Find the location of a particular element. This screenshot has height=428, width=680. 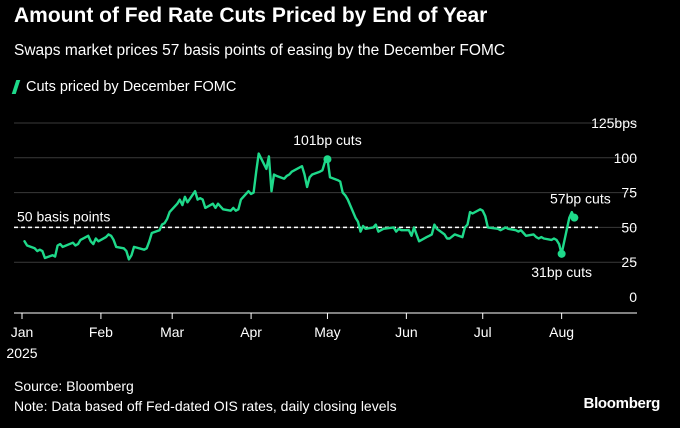

x-tick-label: Mar is located at coordinates (172, 332).